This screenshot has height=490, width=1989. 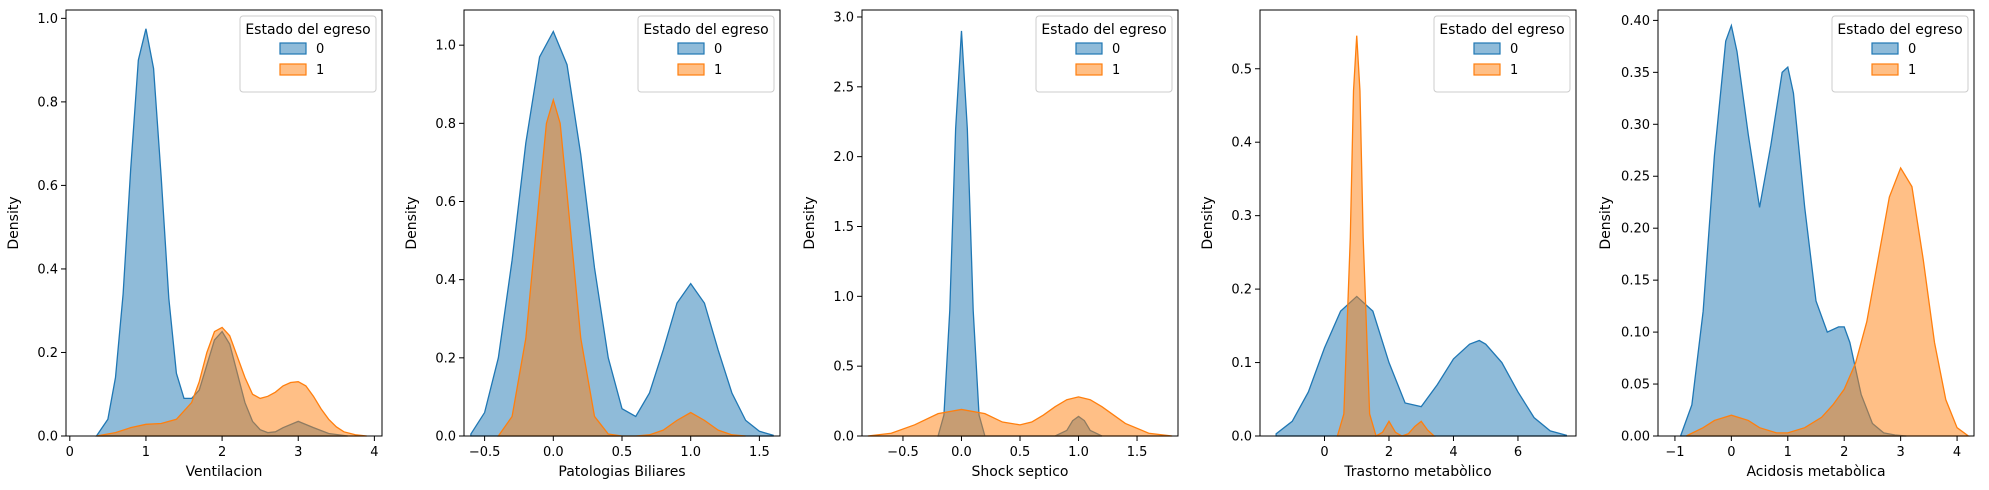 I want to click on y-tick-label: 0.35, so click(x=1635, y=73).